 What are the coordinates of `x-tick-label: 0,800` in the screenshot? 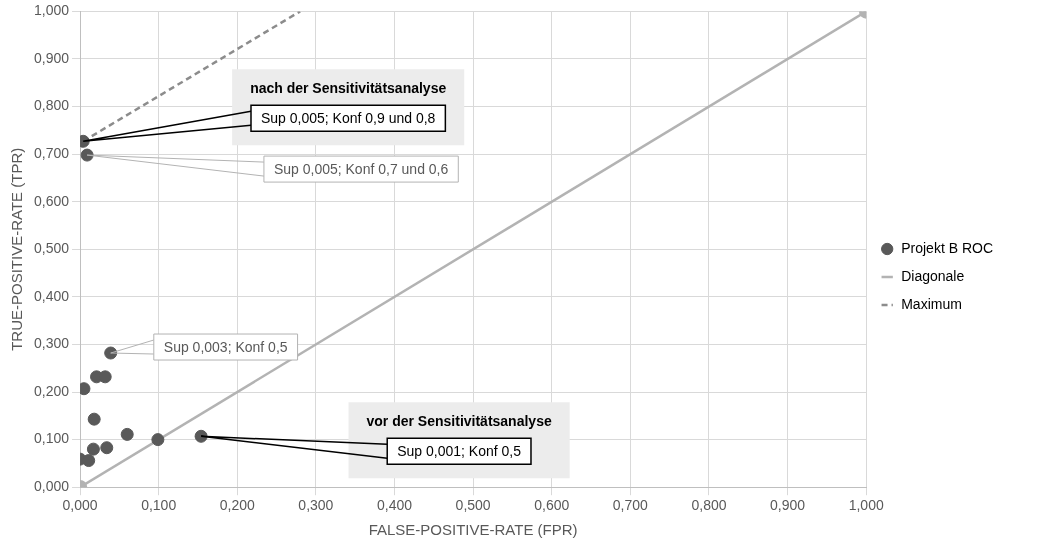 It's located at (709, 505).